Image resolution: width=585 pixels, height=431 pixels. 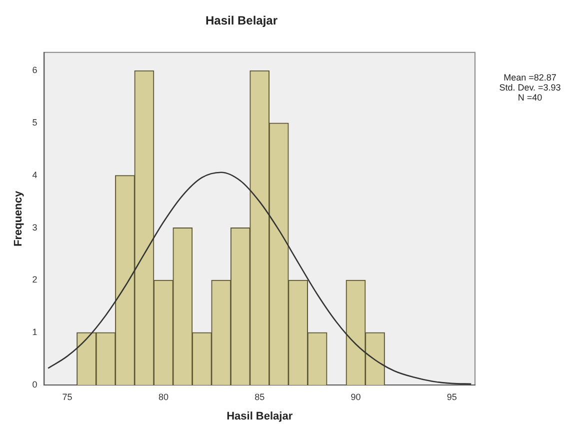 I want to click on text: N =40, so click(x=530, y=97).